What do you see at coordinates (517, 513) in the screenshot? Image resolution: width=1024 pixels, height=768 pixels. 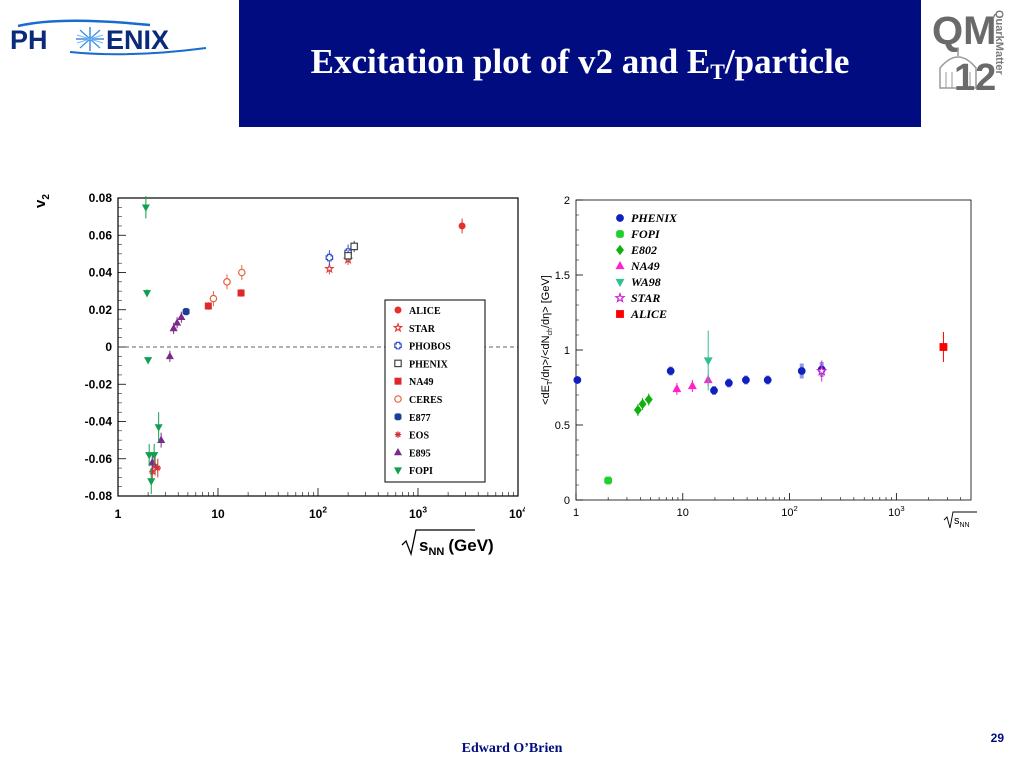 I see `x-tick-label: 10⁴` at bounding box center [517, 513].